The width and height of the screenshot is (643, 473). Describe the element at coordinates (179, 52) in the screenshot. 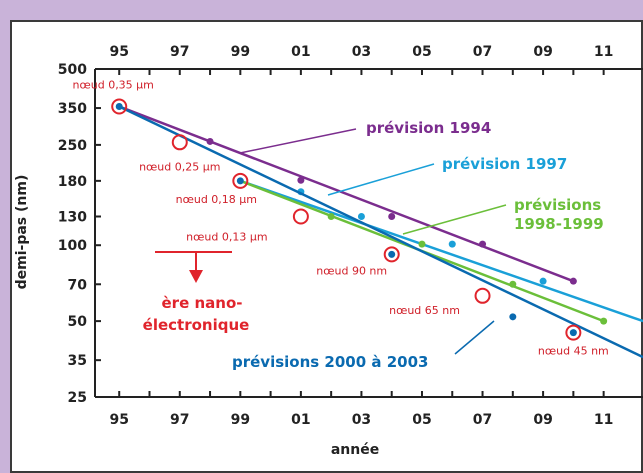

I see `top-tick-label: 97` at that location.